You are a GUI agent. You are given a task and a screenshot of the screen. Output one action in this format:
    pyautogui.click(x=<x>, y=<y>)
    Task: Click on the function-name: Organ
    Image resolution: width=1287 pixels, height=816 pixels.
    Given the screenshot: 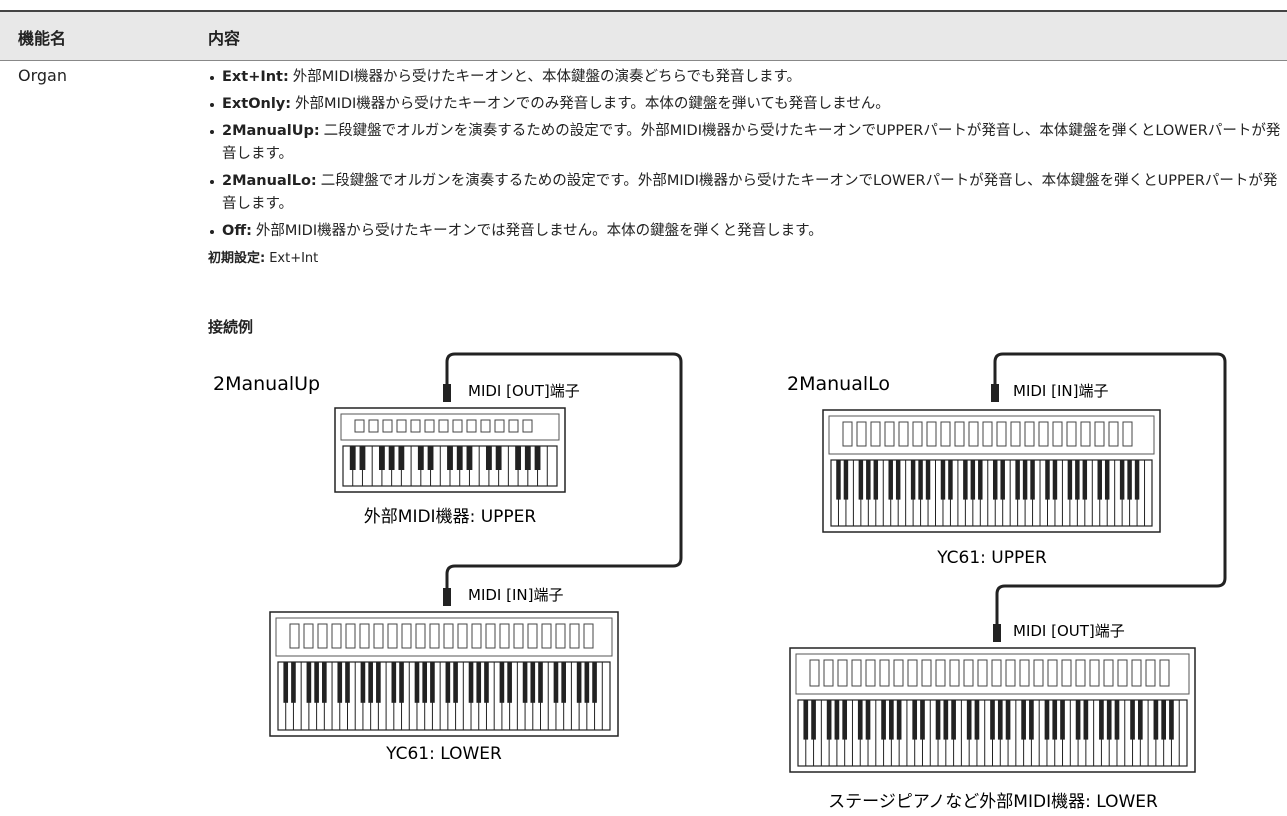 What is the action you would take?
    pyautogui.click(x=42, y=75)
    